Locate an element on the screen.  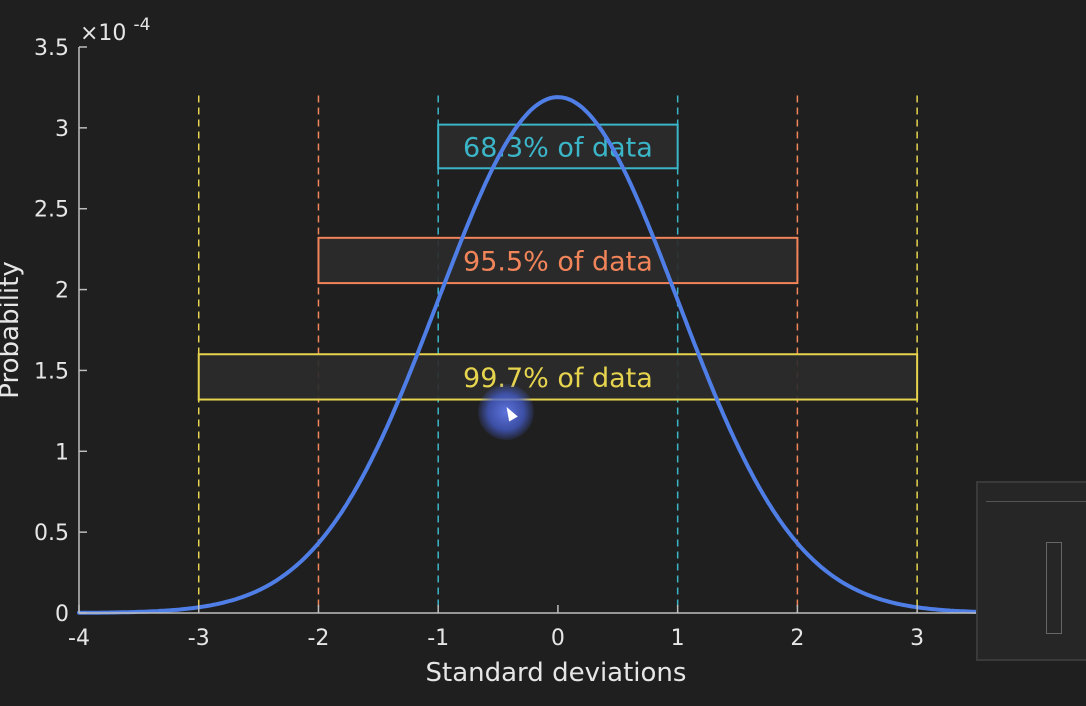
x-tick-label: 2 is located at coordinates (797, 638).